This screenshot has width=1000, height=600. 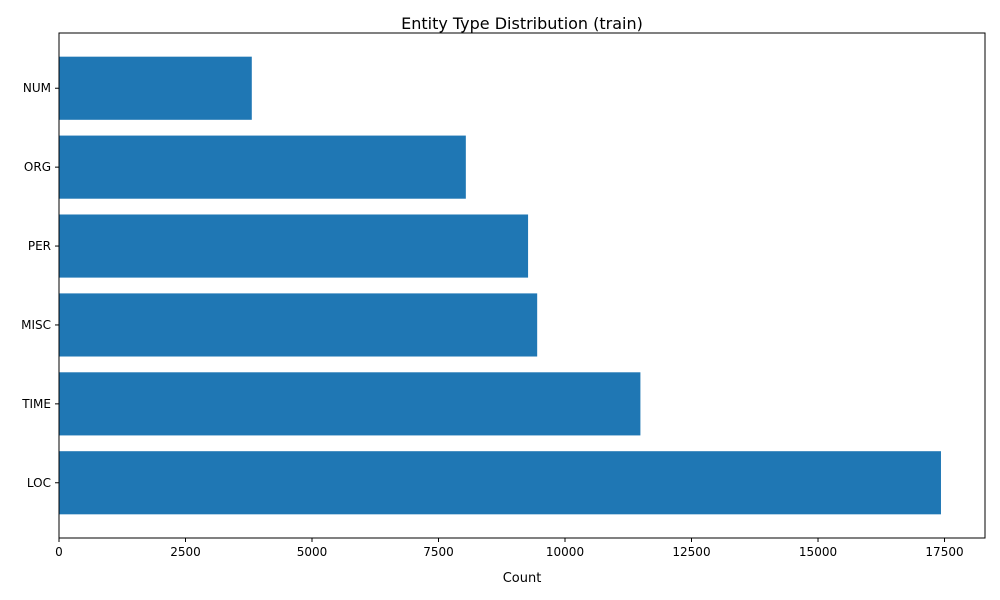 I want to click on y-tick-label-loc: LOC, so click(x=39, y=483).